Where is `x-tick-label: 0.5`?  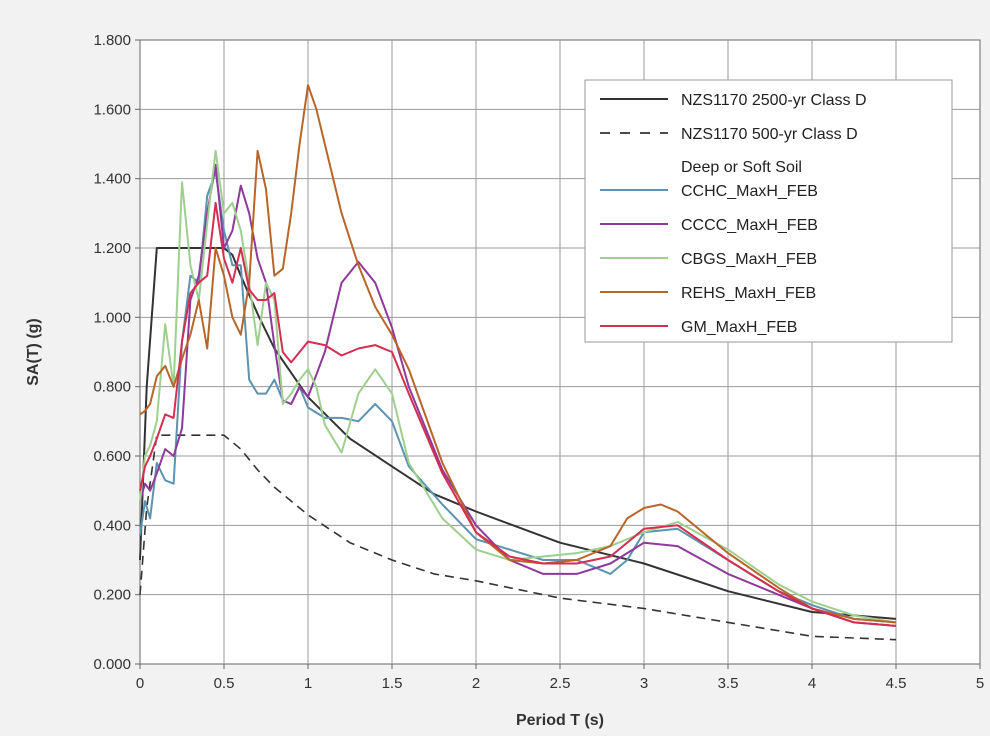 x-tick-label: 0.5 is located at coordinates (224, 683).